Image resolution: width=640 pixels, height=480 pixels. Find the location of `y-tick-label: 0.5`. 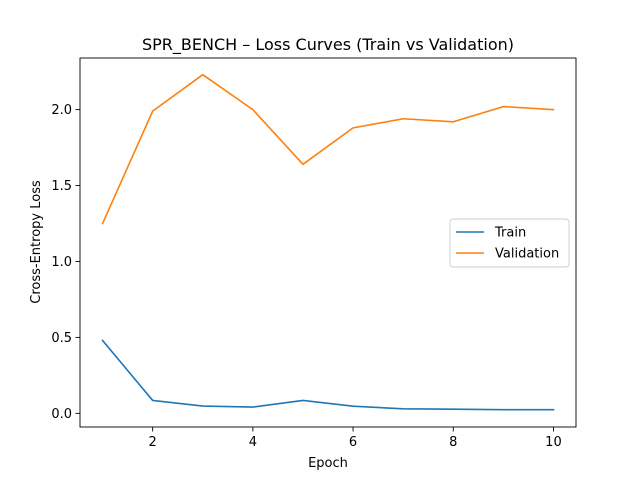

y-tick-label: 0.5 is located at coordinates (61, 338).